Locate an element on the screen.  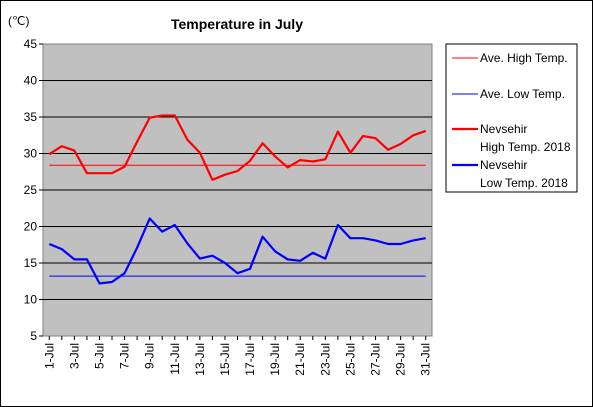
y-tick-label: 5 is located at coordinates (33, 336).